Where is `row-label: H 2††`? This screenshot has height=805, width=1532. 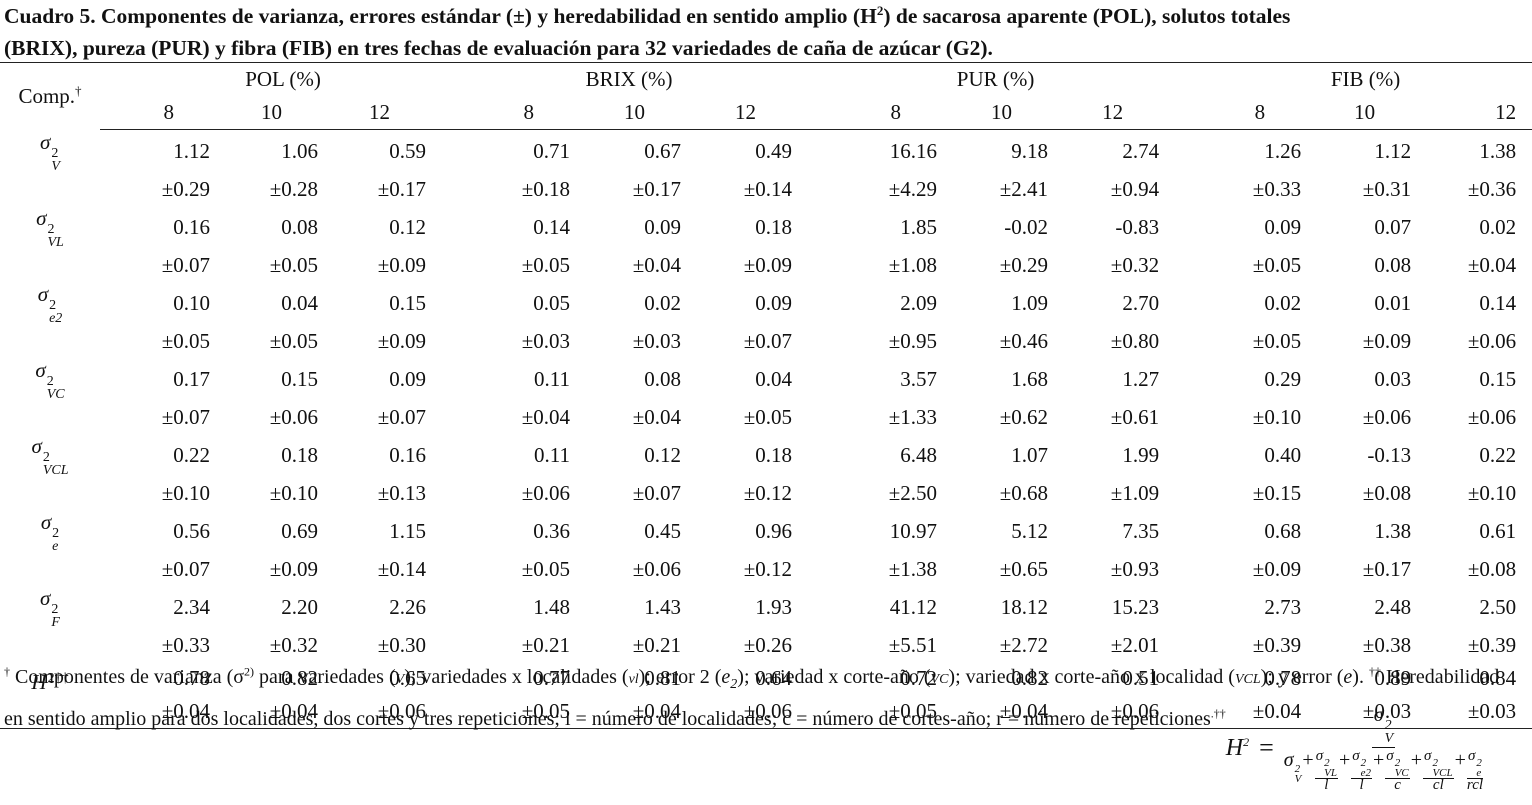
row-label: H 2†† is located at coordinates (50, 678).